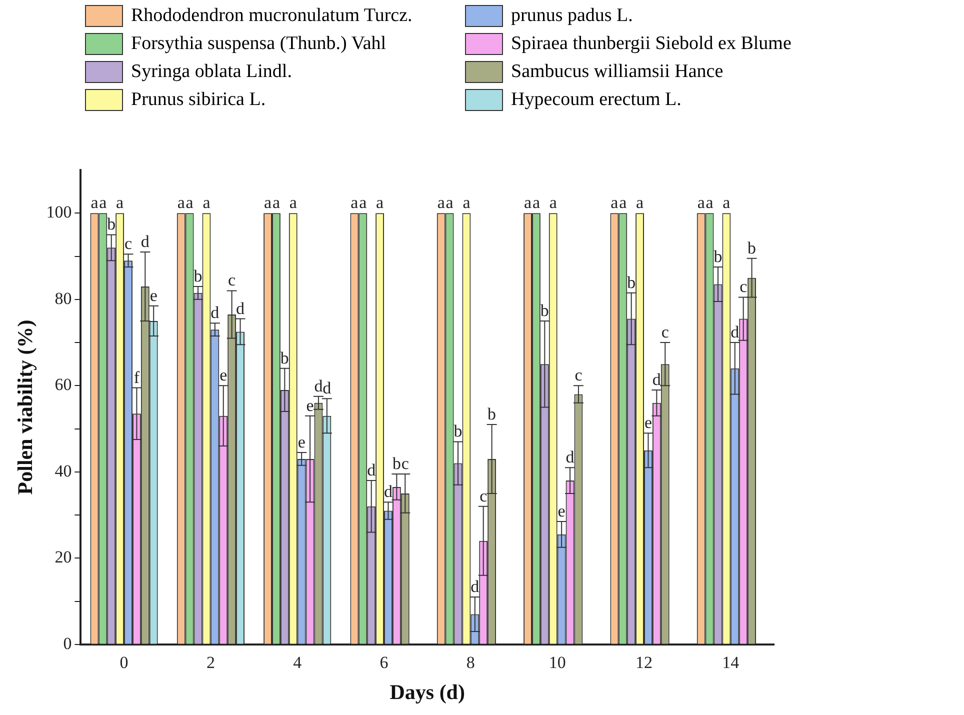  What do you see at coordinates (572, 16) in the screenshot?
I see `legend-label: prunus padus L.` at bounding box center [572, 16].